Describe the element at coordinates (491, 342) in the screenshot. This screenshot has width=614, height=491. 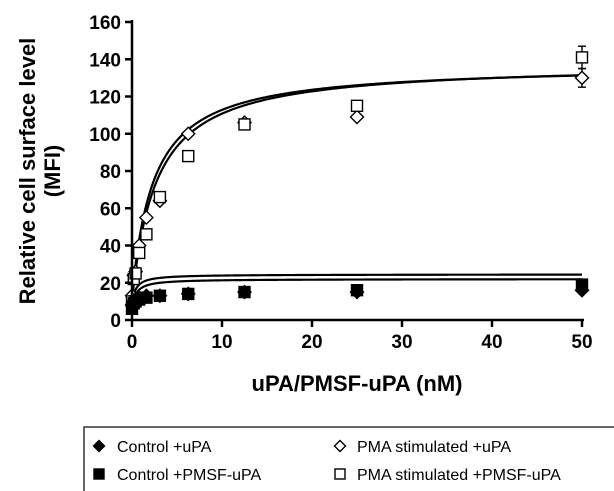
I see `x-tick-label: 40` at that location.